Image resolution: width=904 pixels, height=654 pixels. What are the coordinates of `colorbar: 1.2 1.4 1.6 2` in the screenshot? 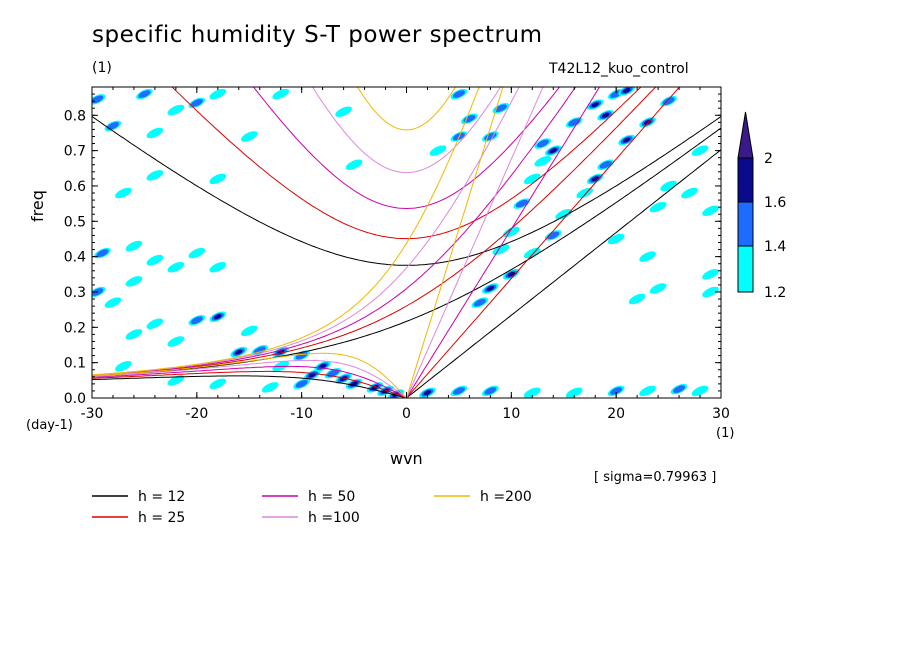 It's located at (761, 206).